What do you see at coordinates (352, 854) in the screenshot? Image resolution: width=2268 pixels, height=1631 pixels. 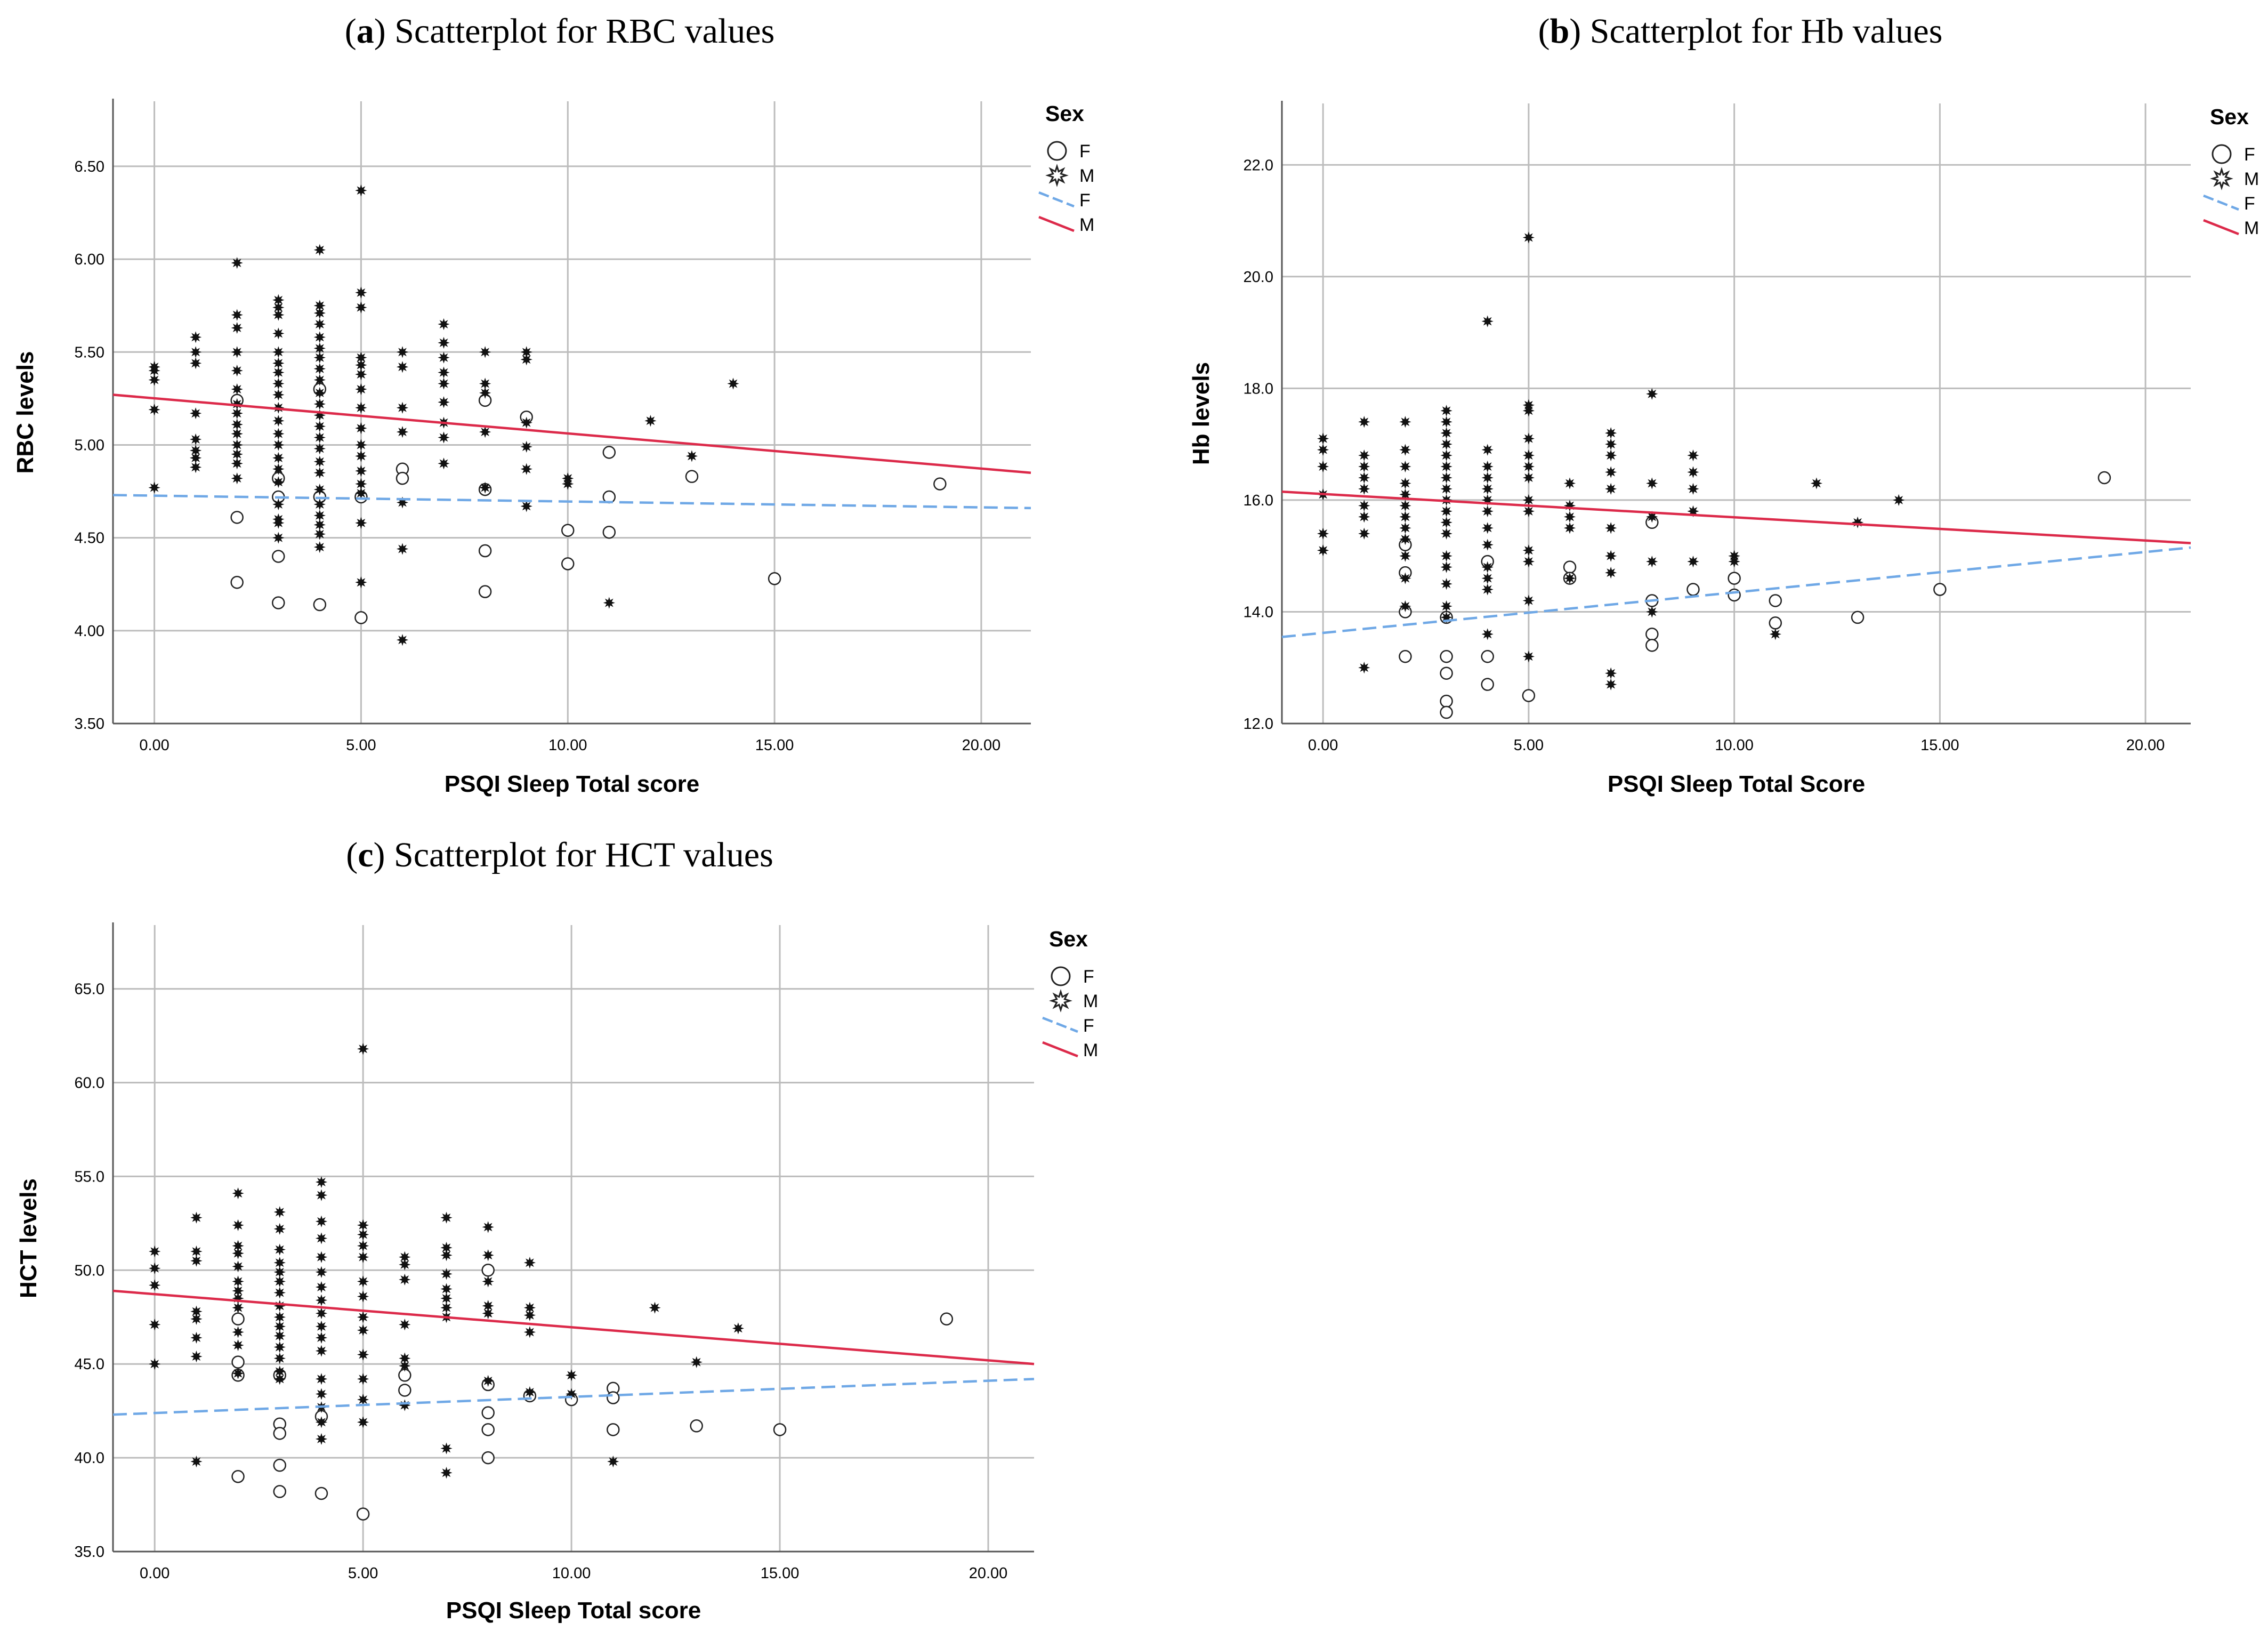 I see `panel-title-open-paren: (` at bounding box center [352, 854].